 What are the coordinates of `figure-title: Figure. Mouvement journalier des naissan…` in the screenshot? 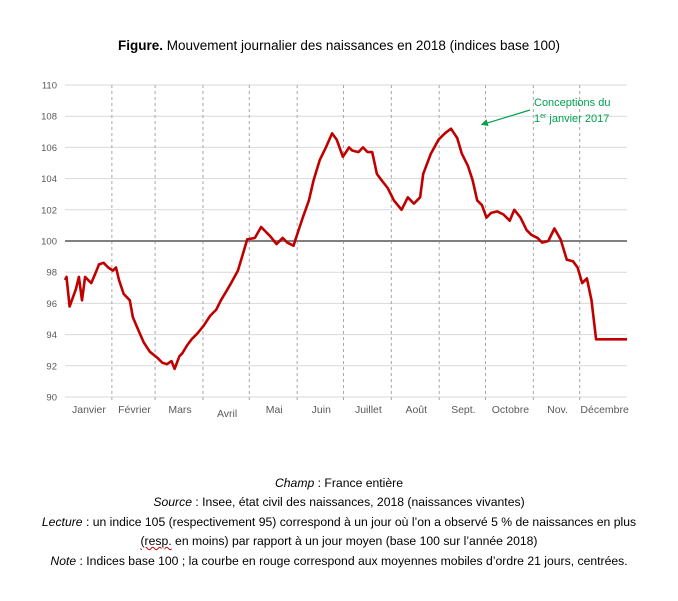 It's located at (339, 45).